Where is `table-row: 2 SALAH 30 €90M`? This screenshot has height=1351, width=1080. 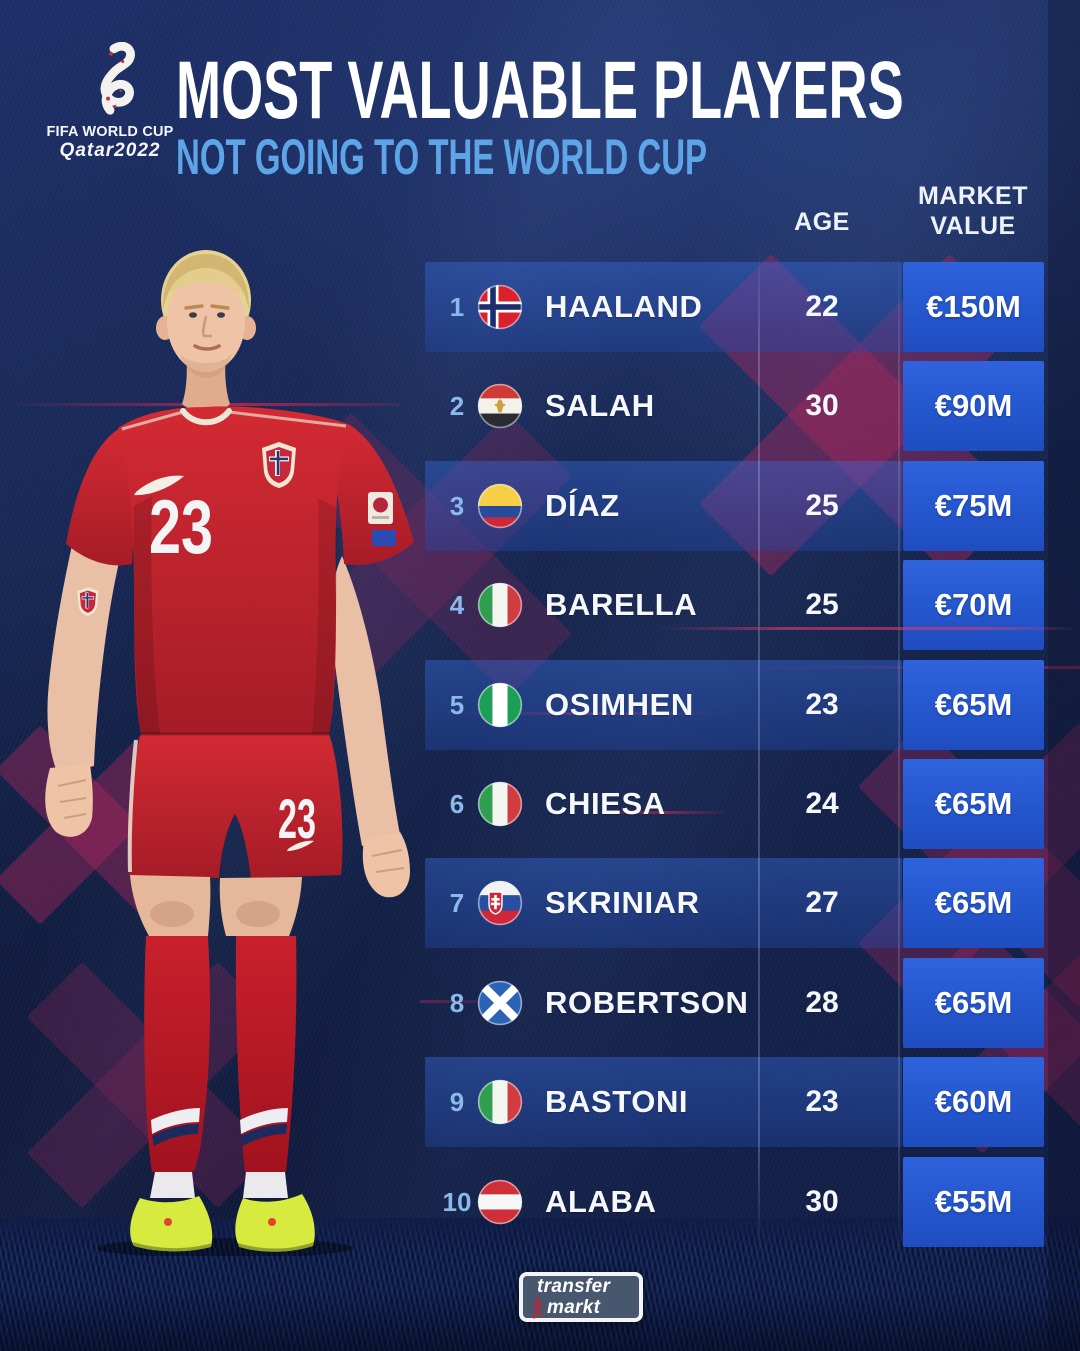
table-row: 2 SALAH 30 €90M is located at coordinates (540, 406).